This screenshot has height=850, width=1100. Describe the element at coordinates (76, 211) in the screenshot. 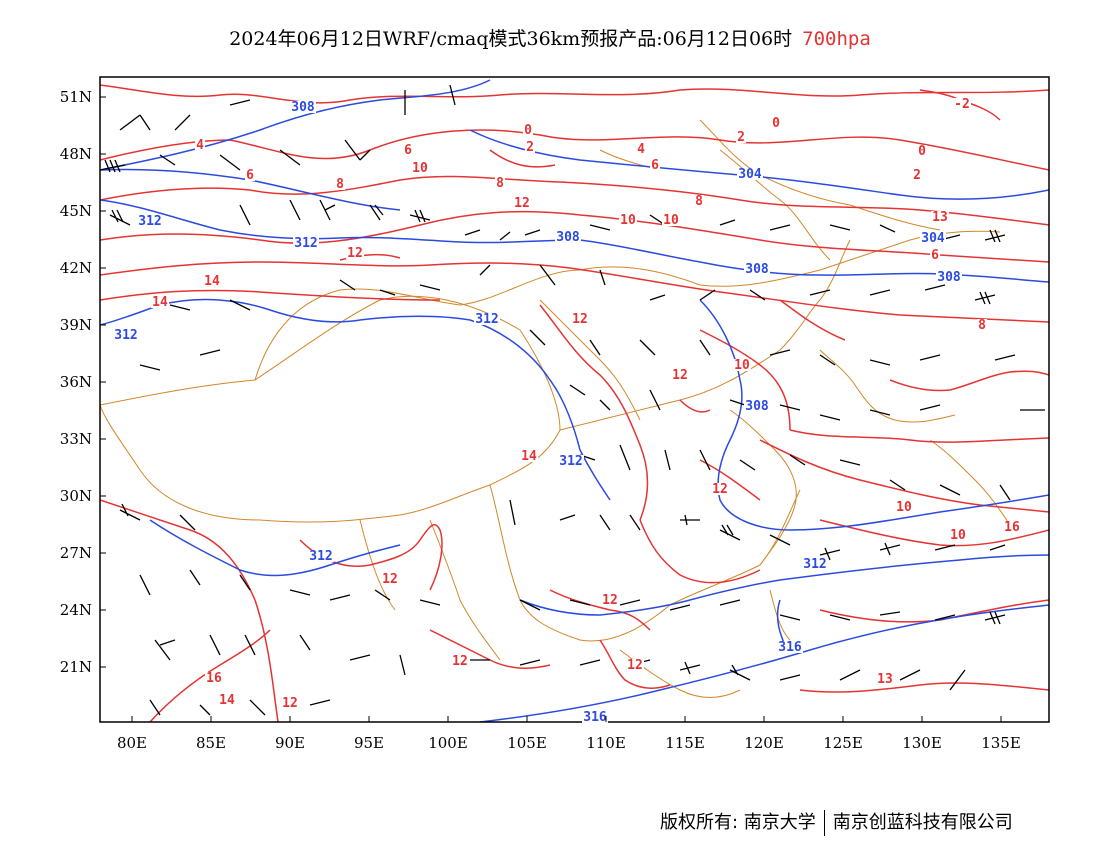

I see `lat-label: 45N` at that location.